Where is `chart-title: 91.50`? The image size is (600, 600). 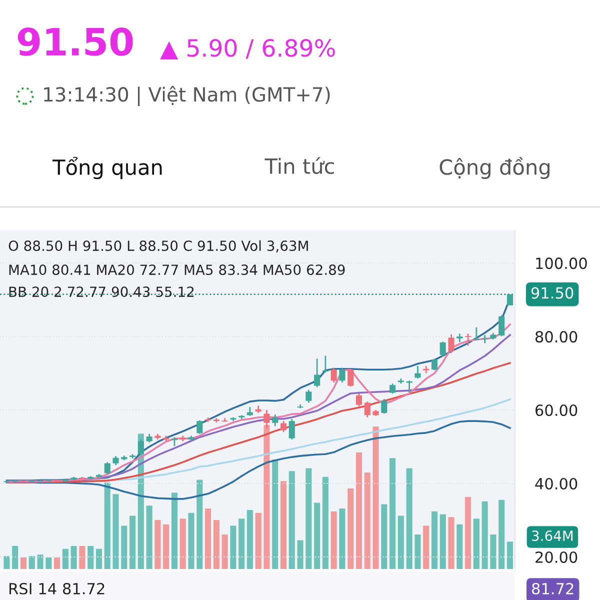
chart-title: 91.50 is located at coordinates (75, 42).